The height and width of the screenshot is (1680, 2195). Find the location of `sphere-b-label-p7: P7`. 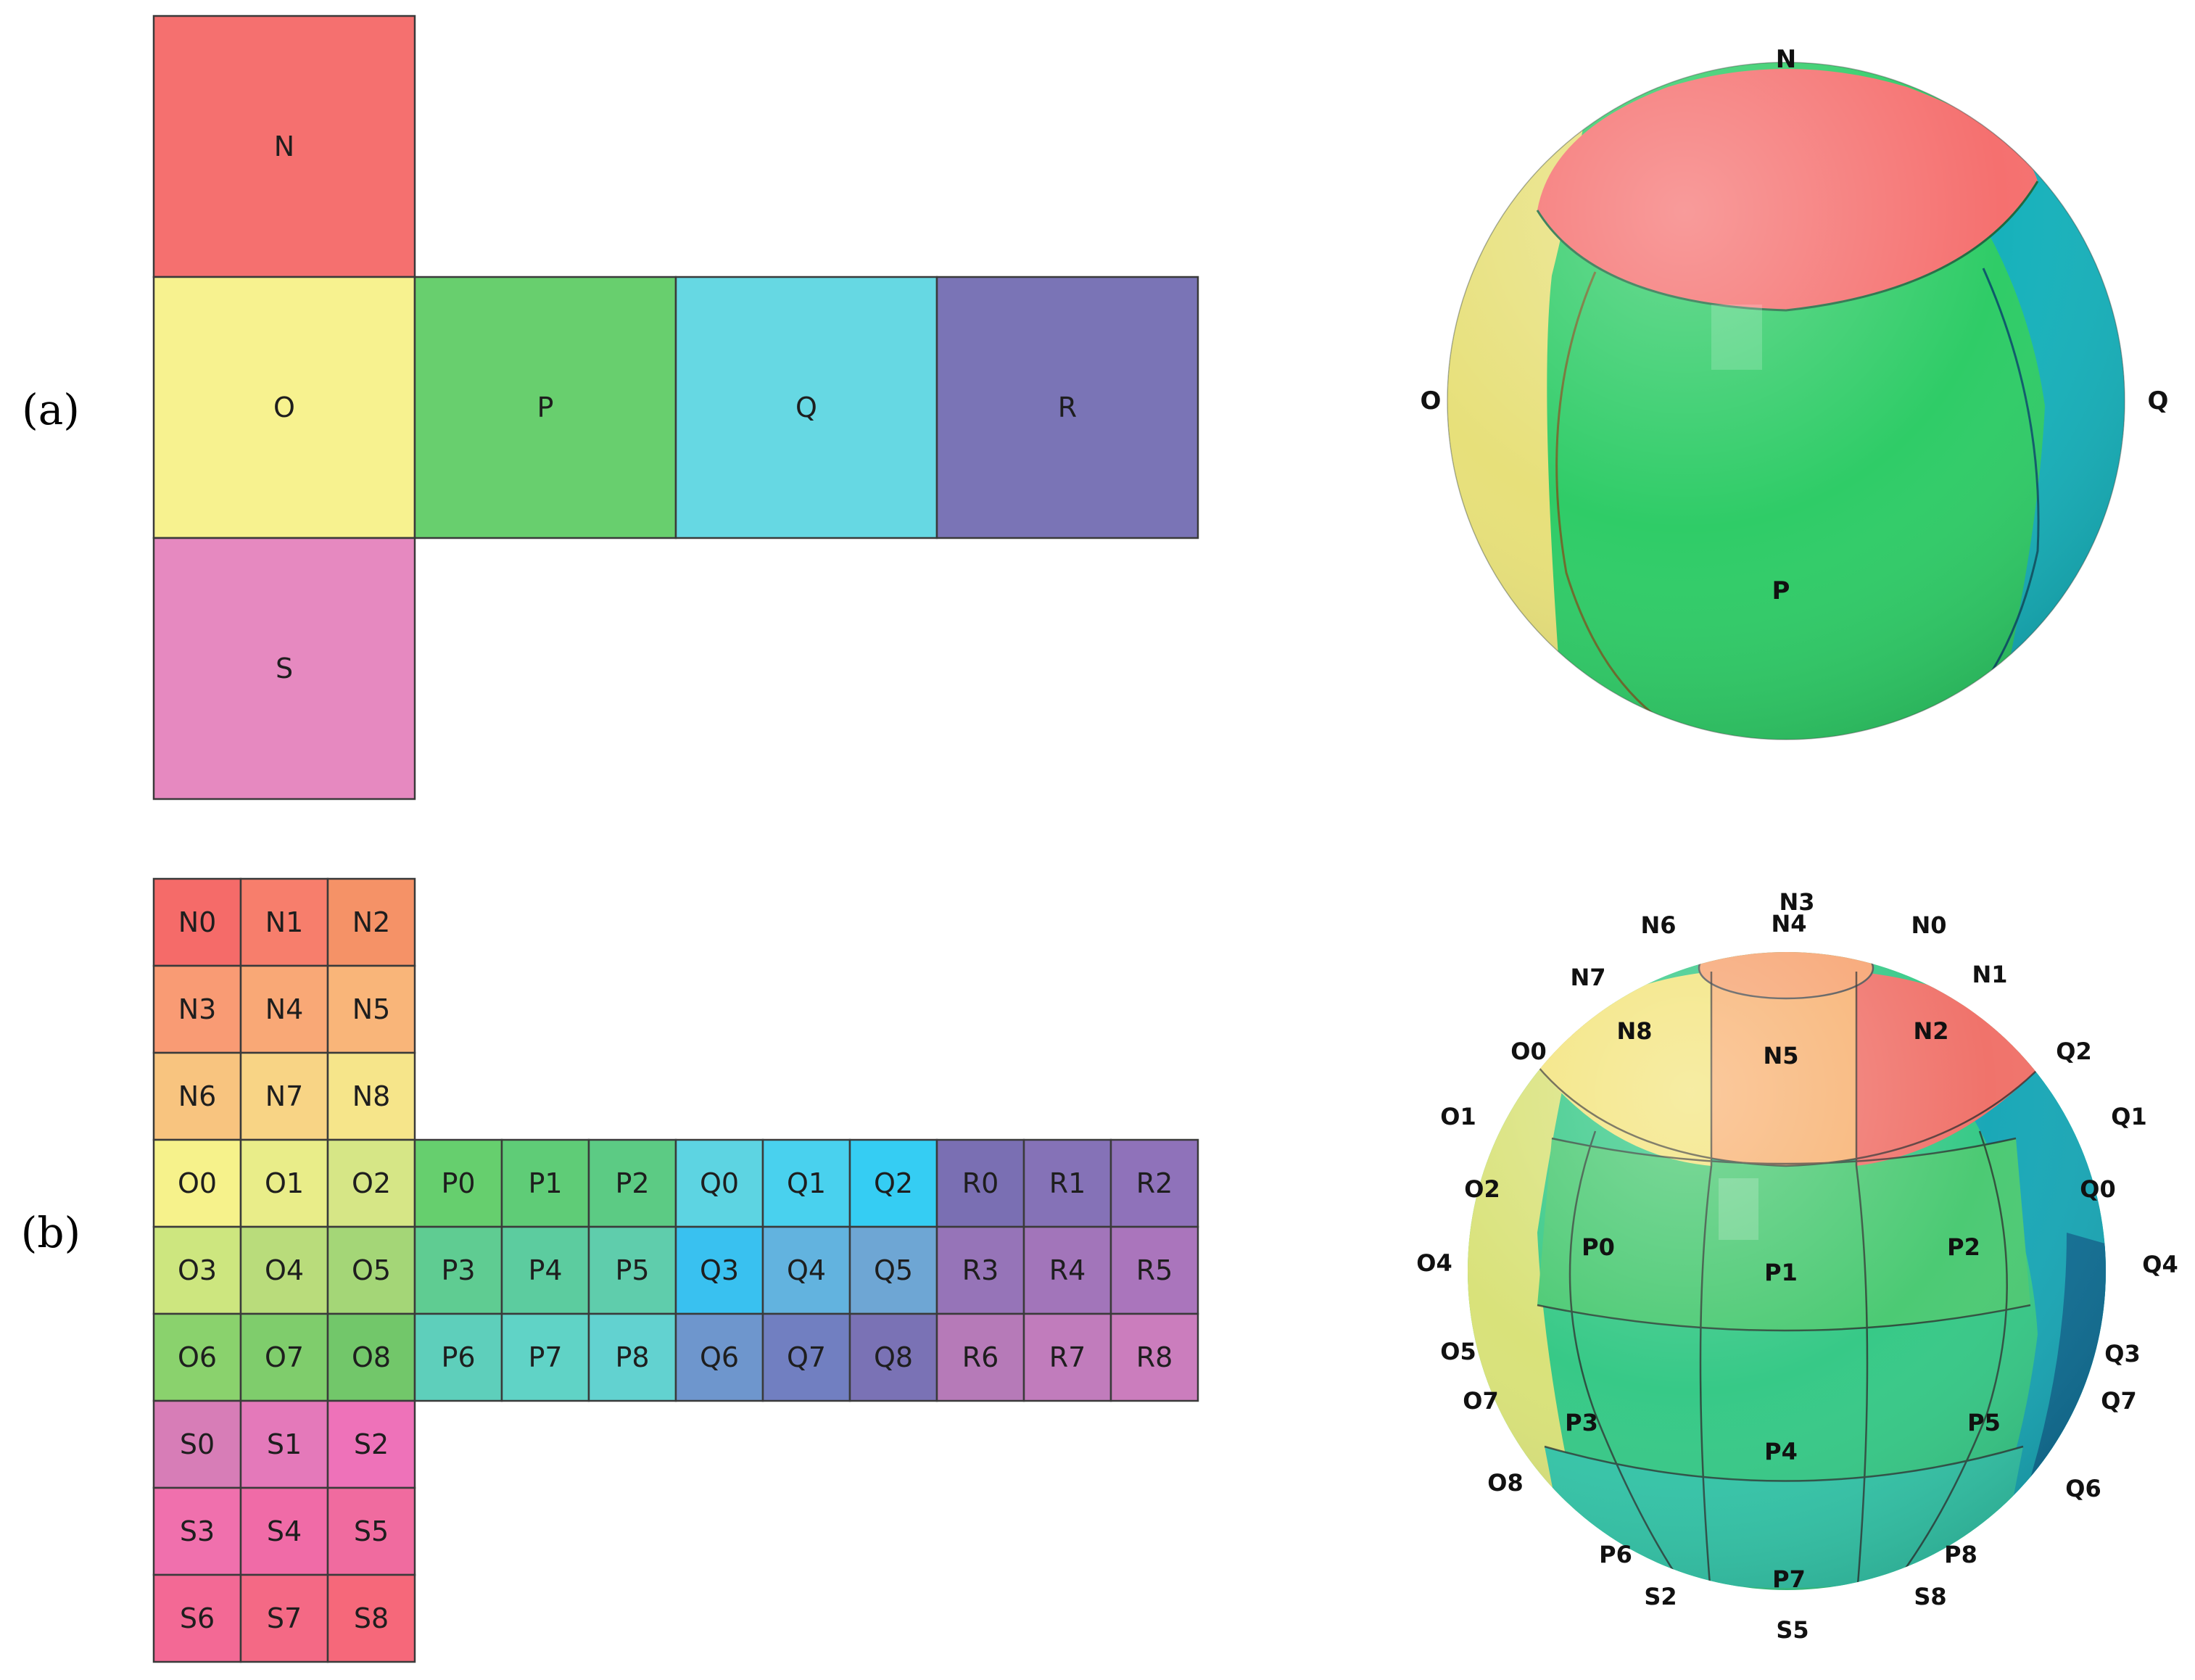

sphere-b-label-p7: P7 is located at coordinates (1789, 1579).